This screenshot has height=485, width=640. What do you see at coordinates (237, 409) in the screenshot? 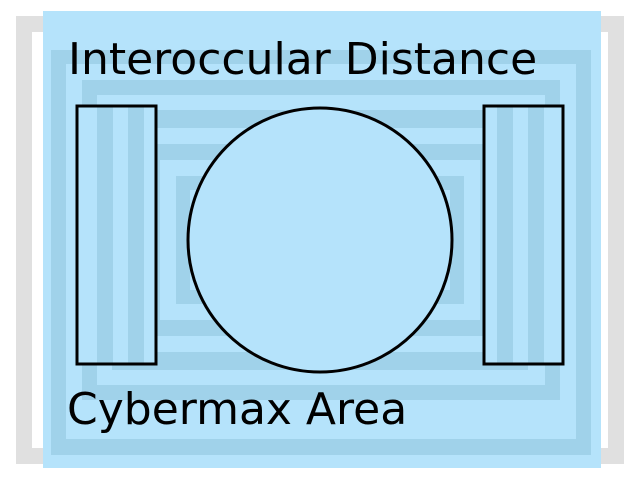
I see `cybermax-area-label: Cybermax Area` at bounding box center [237, 409].